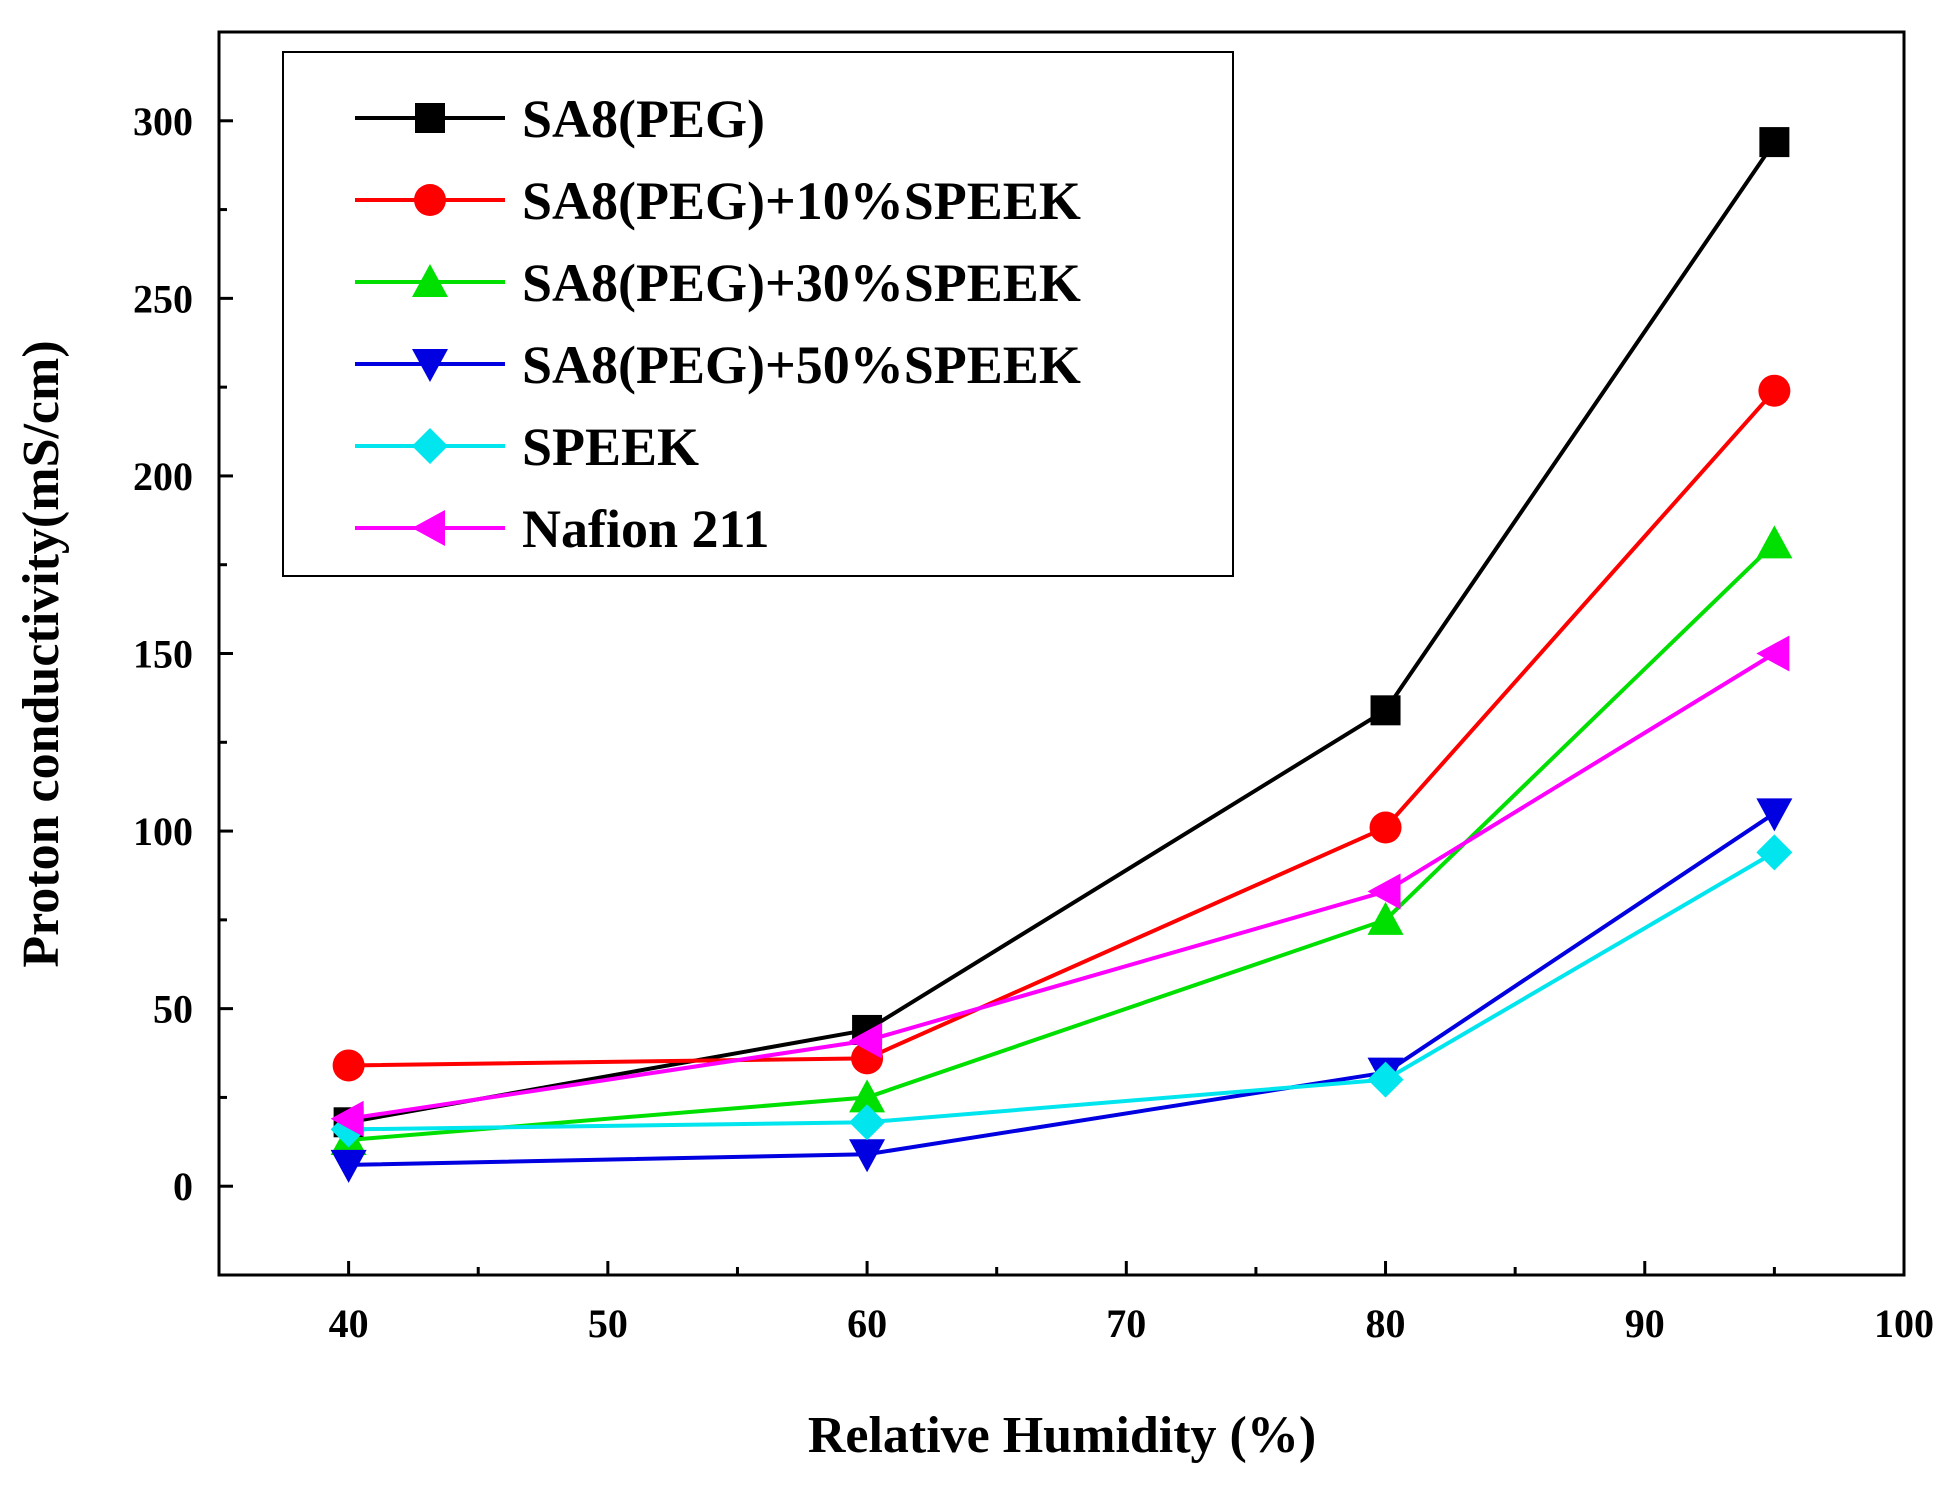 The height and width of the screenshot is (1500, 1954). I want to click on y-axis-title: Proton conductivity(mS/cm), so click(41, 653).